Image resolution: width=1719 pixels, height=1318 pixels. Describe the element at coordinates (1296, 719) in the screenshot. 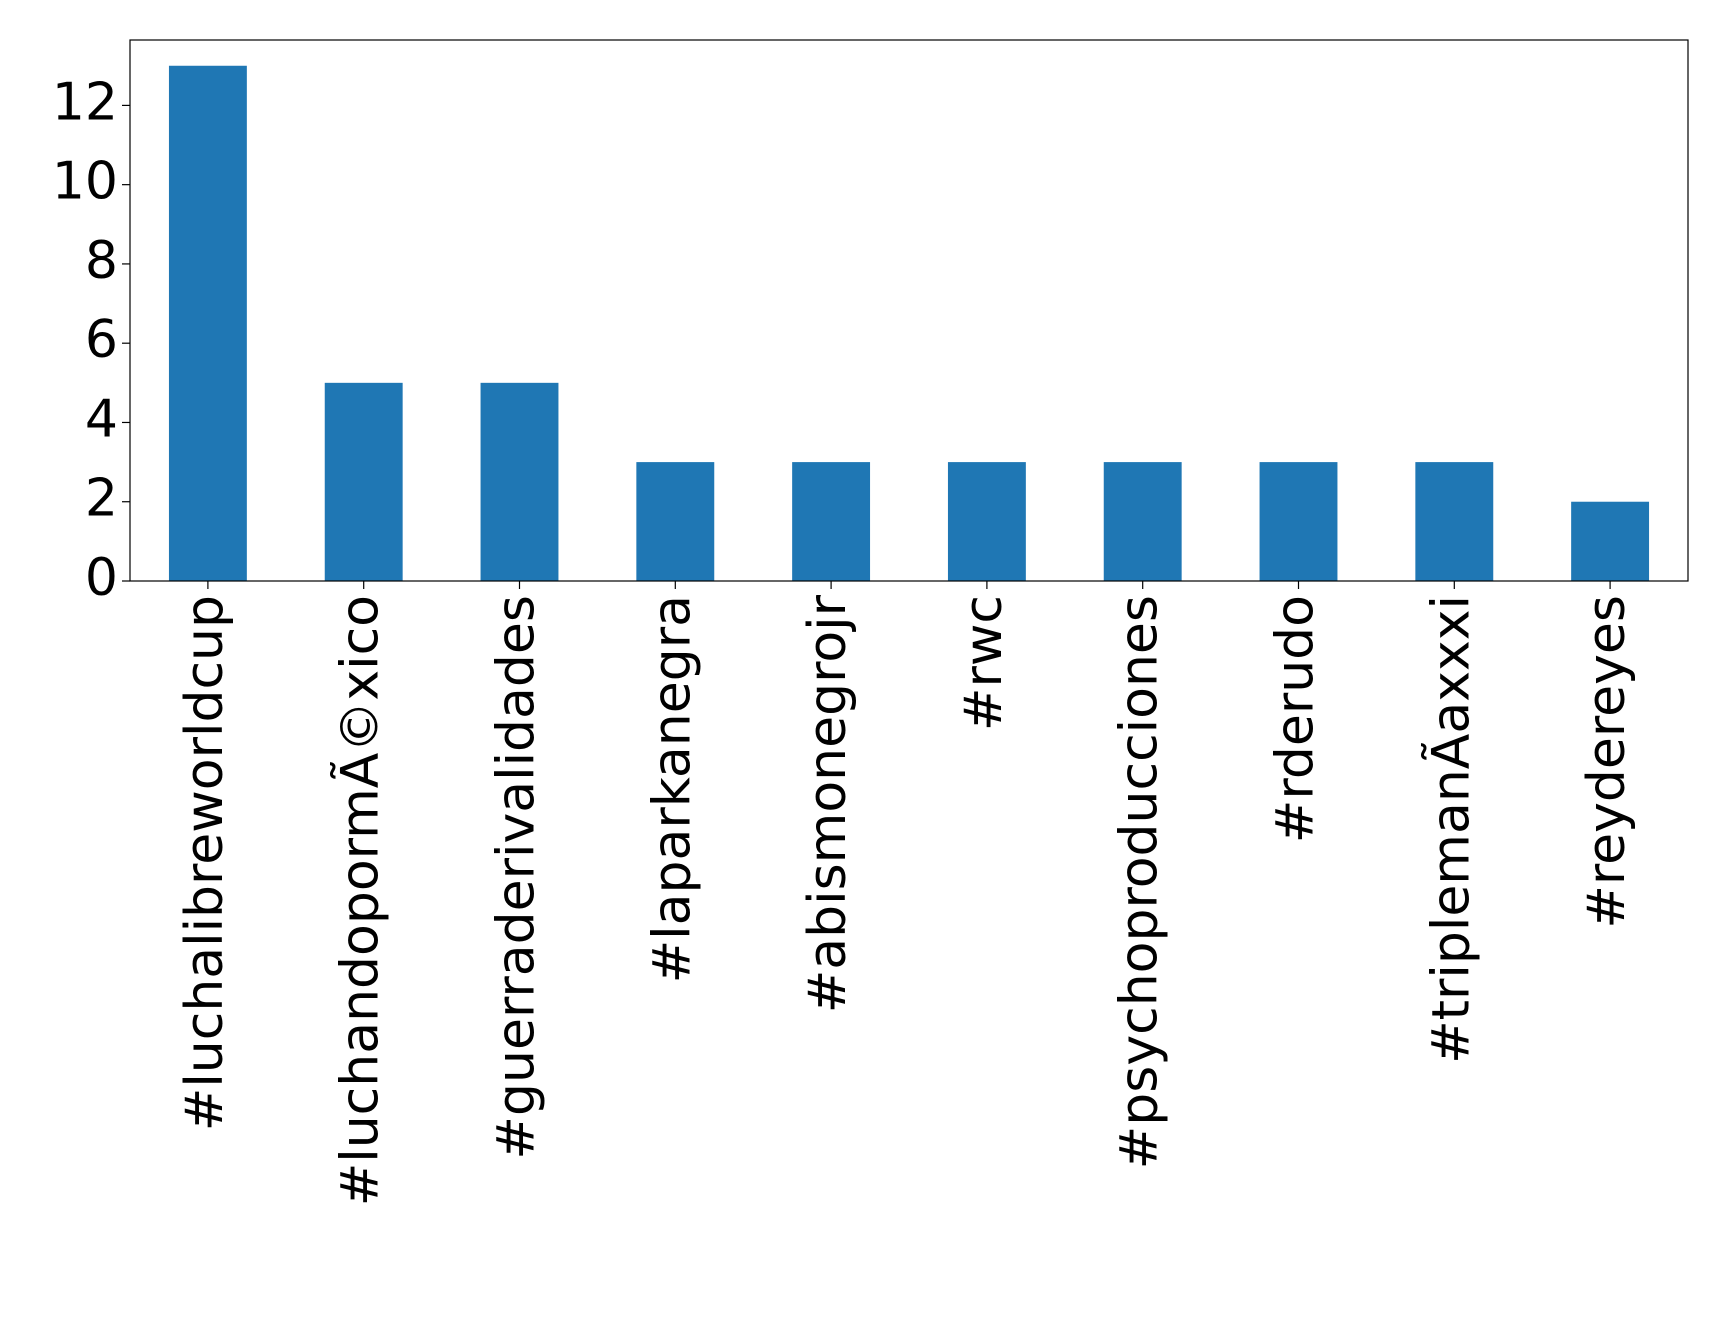

I see `x-tick-label: #rderudo` at that location.